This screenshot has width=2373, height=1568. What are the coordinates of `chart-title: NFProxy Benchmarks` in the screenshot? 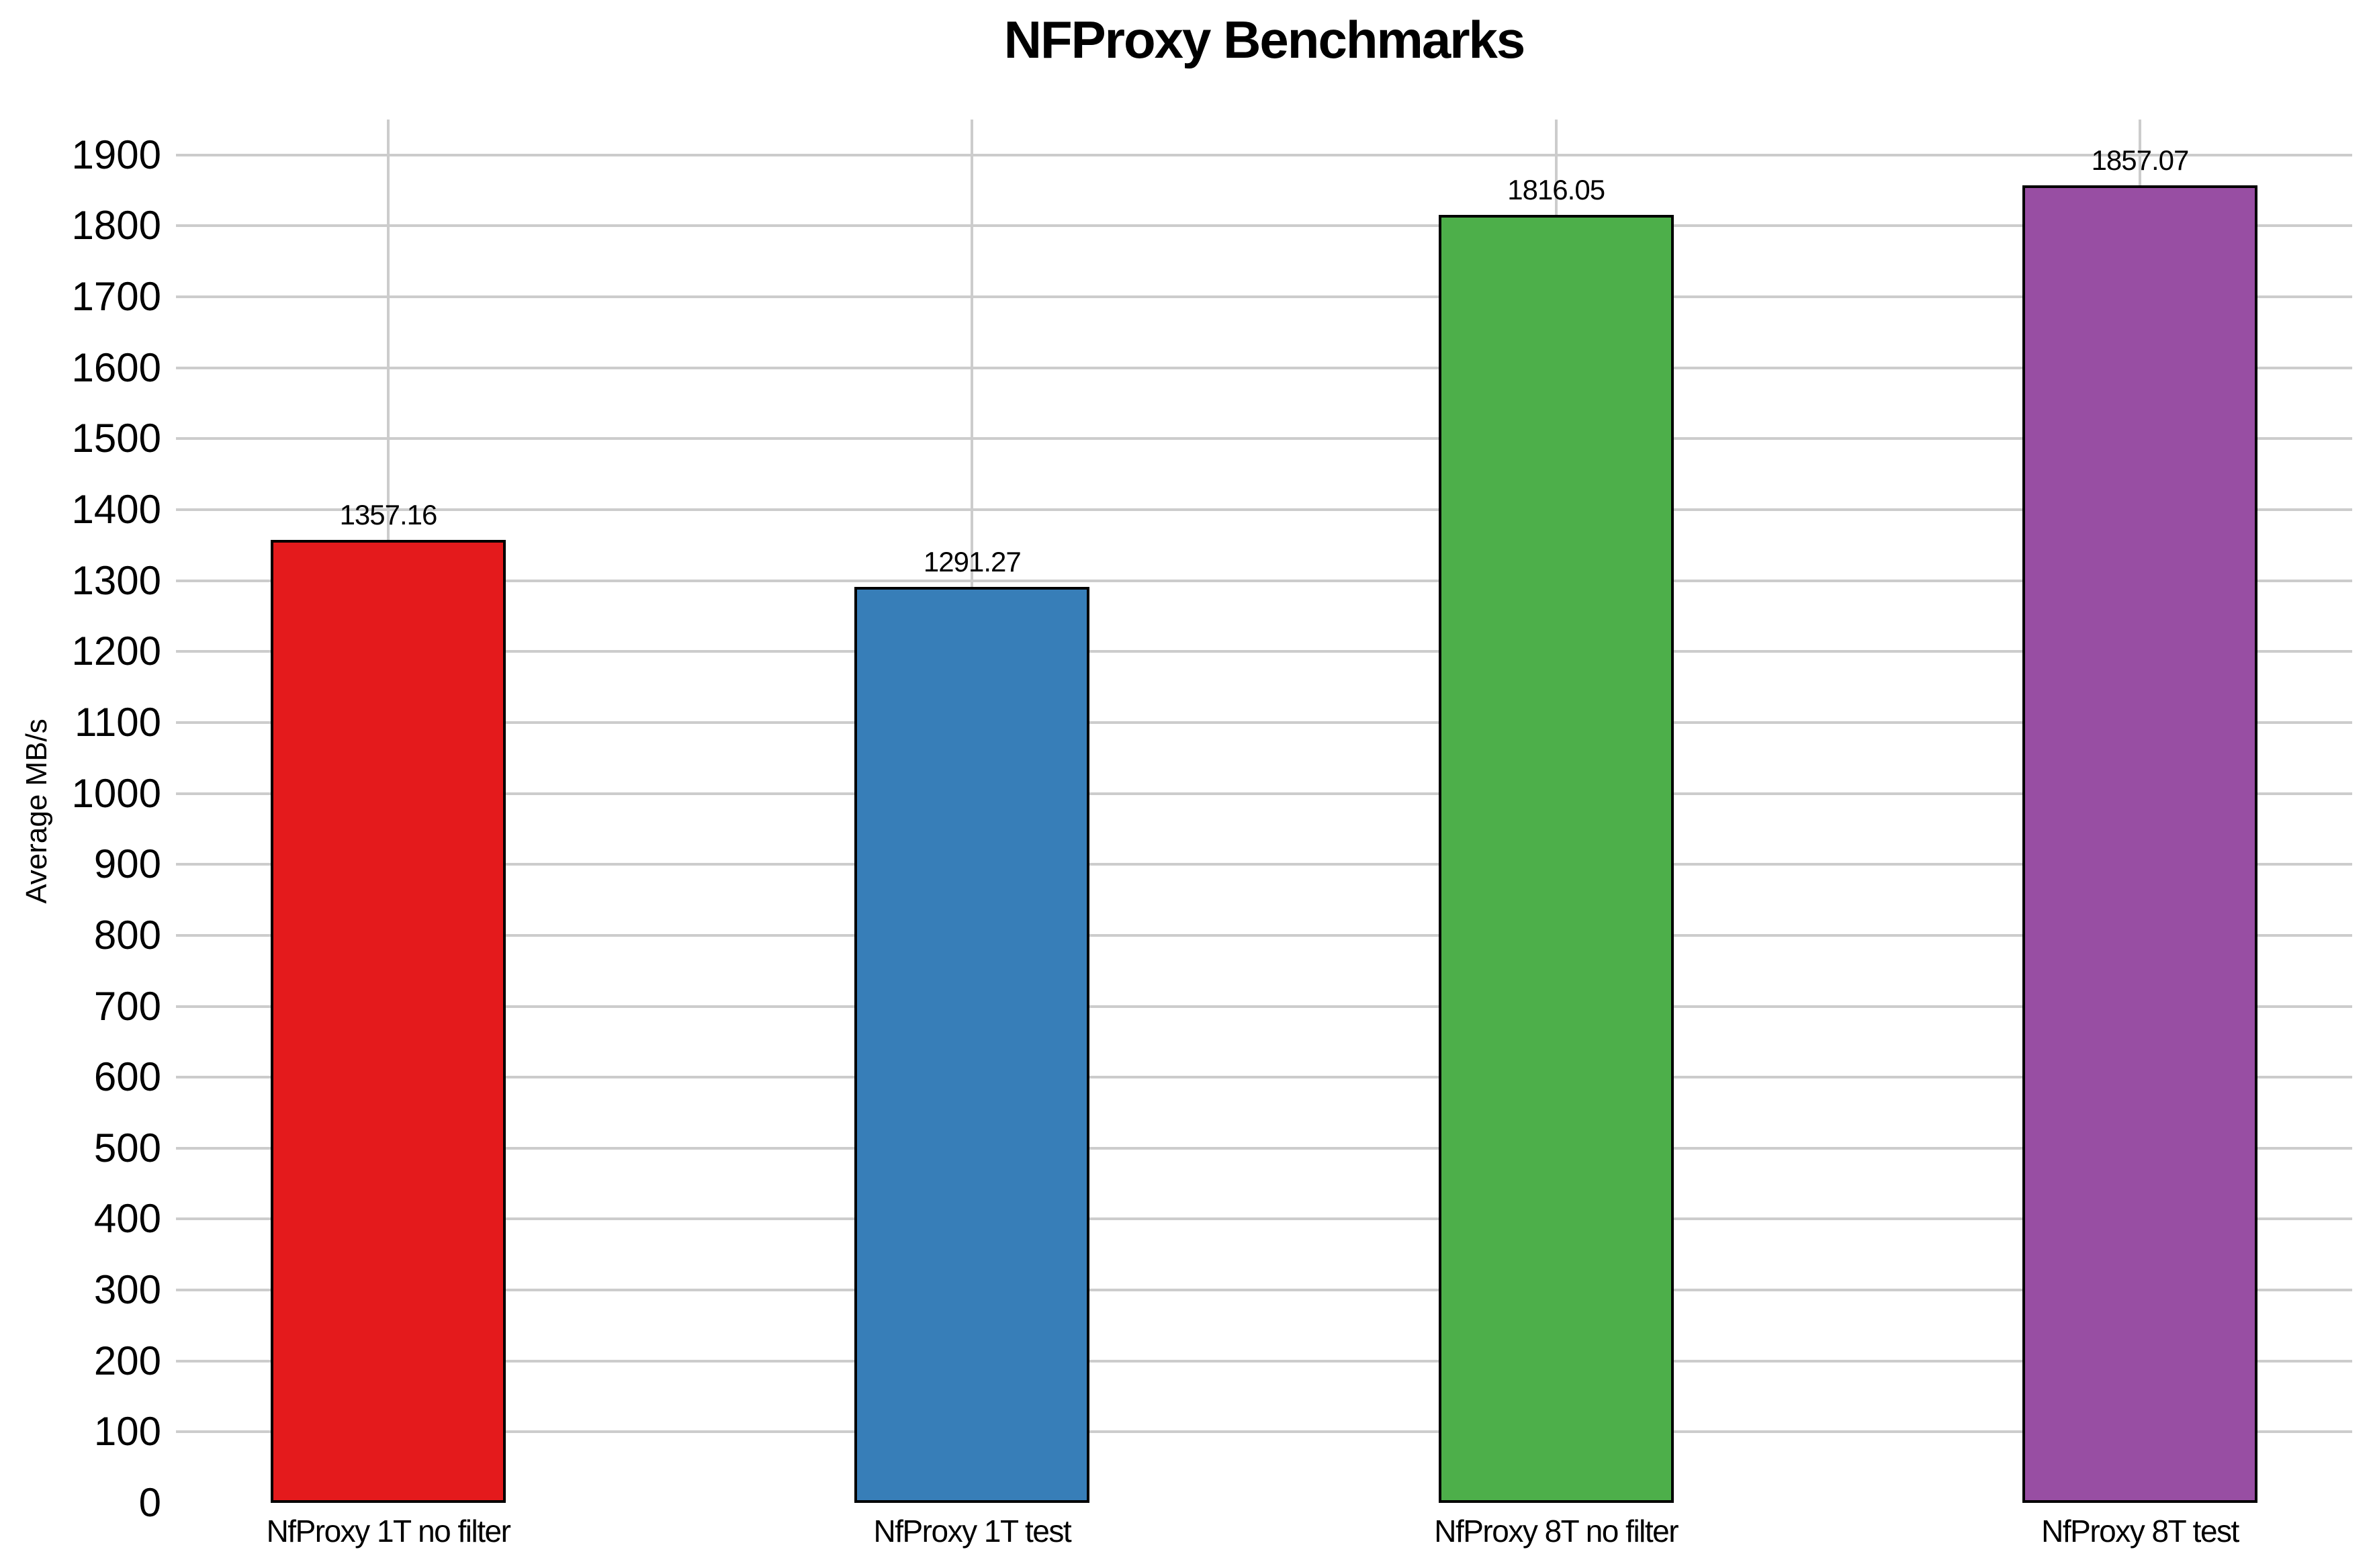 It's located at (1264, 39).